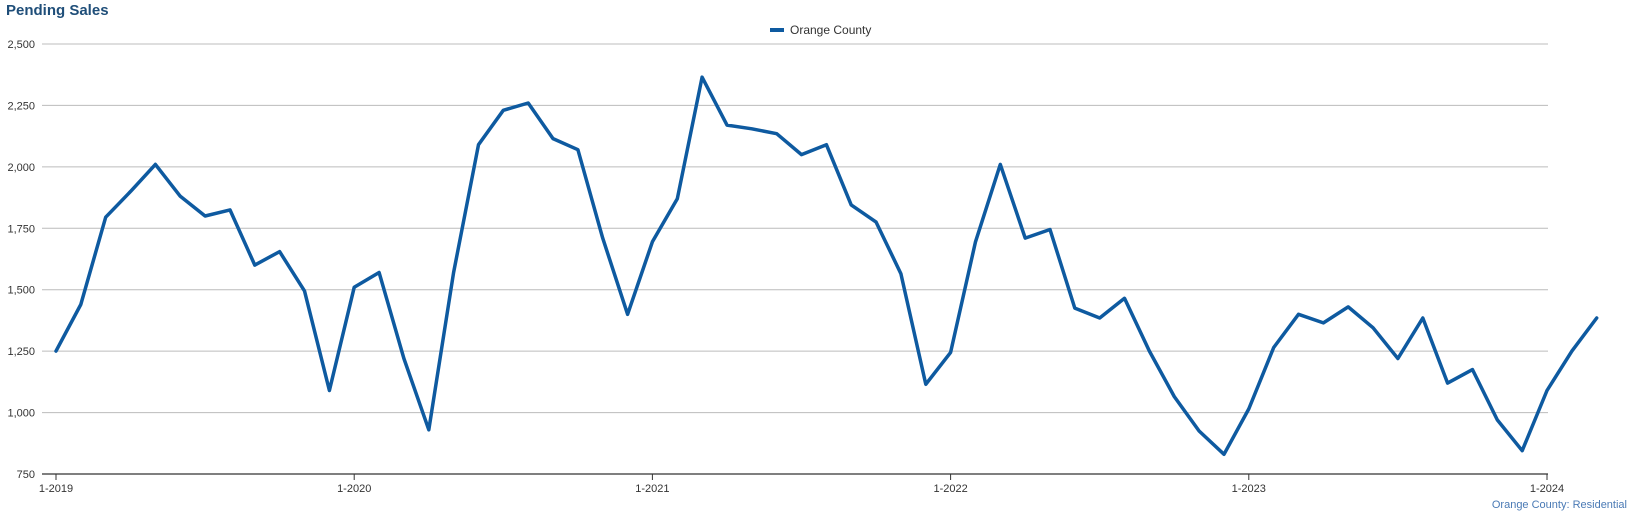 This screenshot has width=1629, height=511. What do you see at coordinates (1249, 489) in the screenshot?
I see `x-tick-label: 1-2023` at bounding box center [1249, 489].